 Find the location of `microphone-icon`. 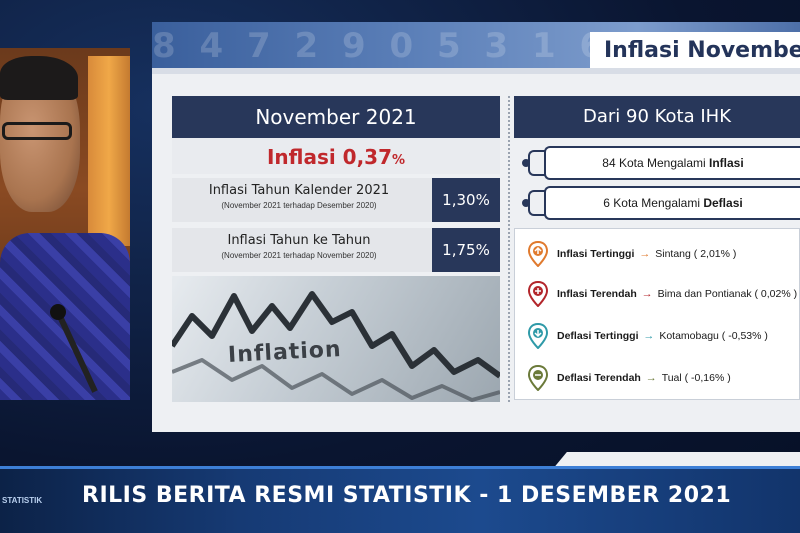

microphone-icon is located at coordinates (58, 312).